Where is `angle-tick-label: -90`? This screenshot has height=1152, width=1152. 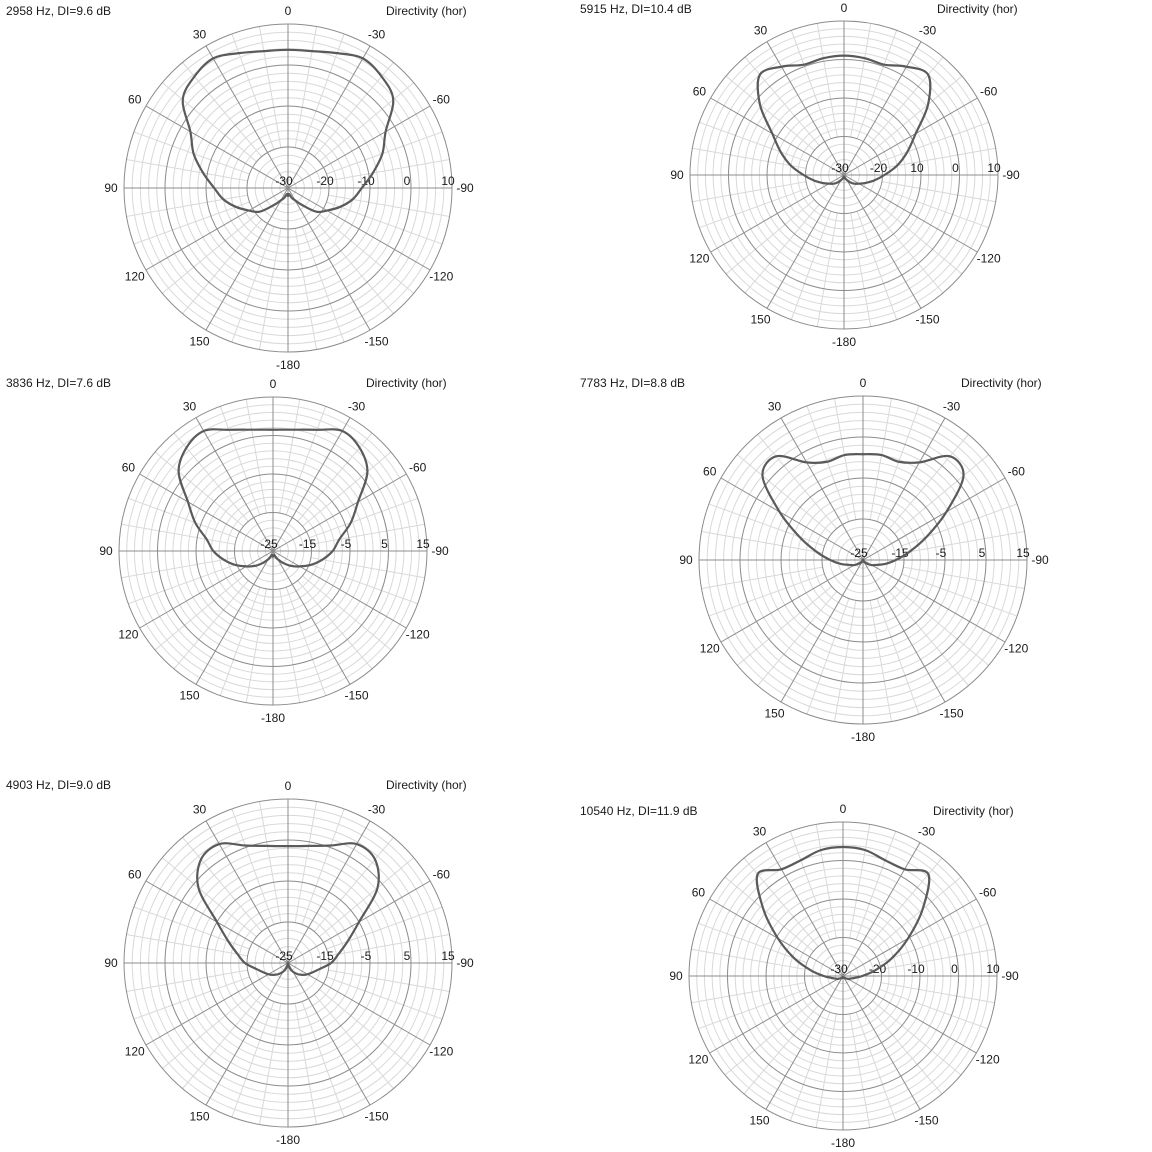
angle-tick-label: -90 is located at coordinates (1011, 175).